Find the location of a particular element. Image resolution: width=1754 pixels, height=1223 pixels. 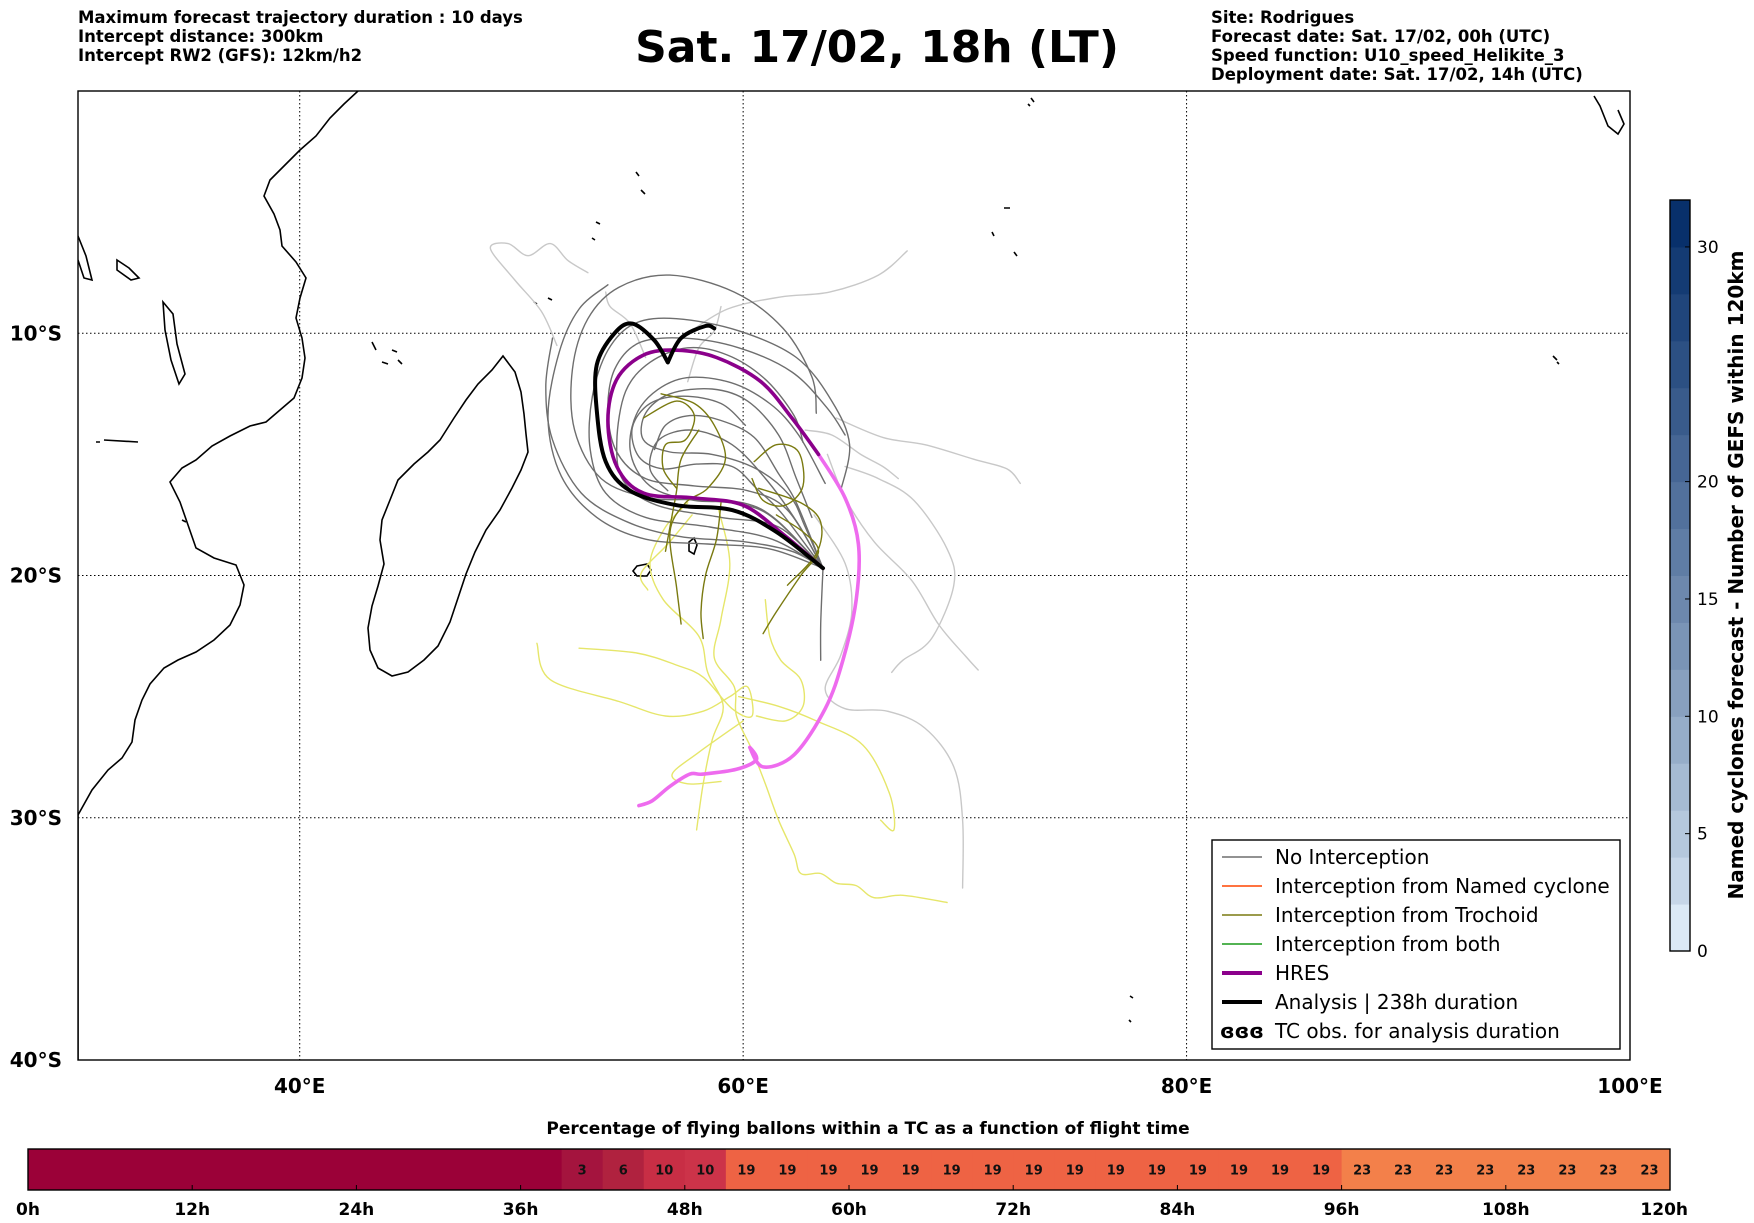

legend-label: Analysis | 238h duration is located at coordinates (1396, 1002).